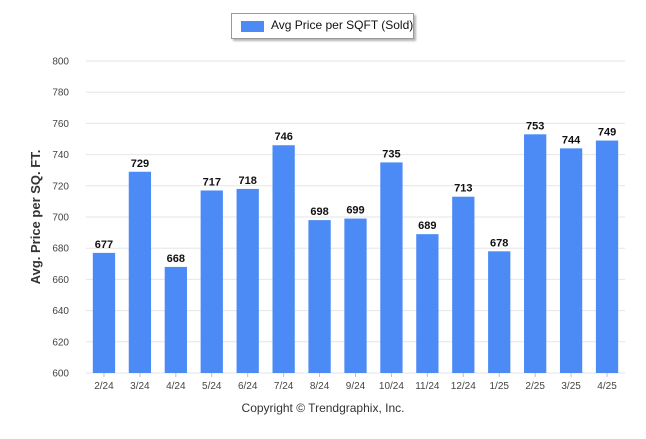  Describe the element at coordinates (176, 259) in the screenshot. I see `data-label: 668` at that location.